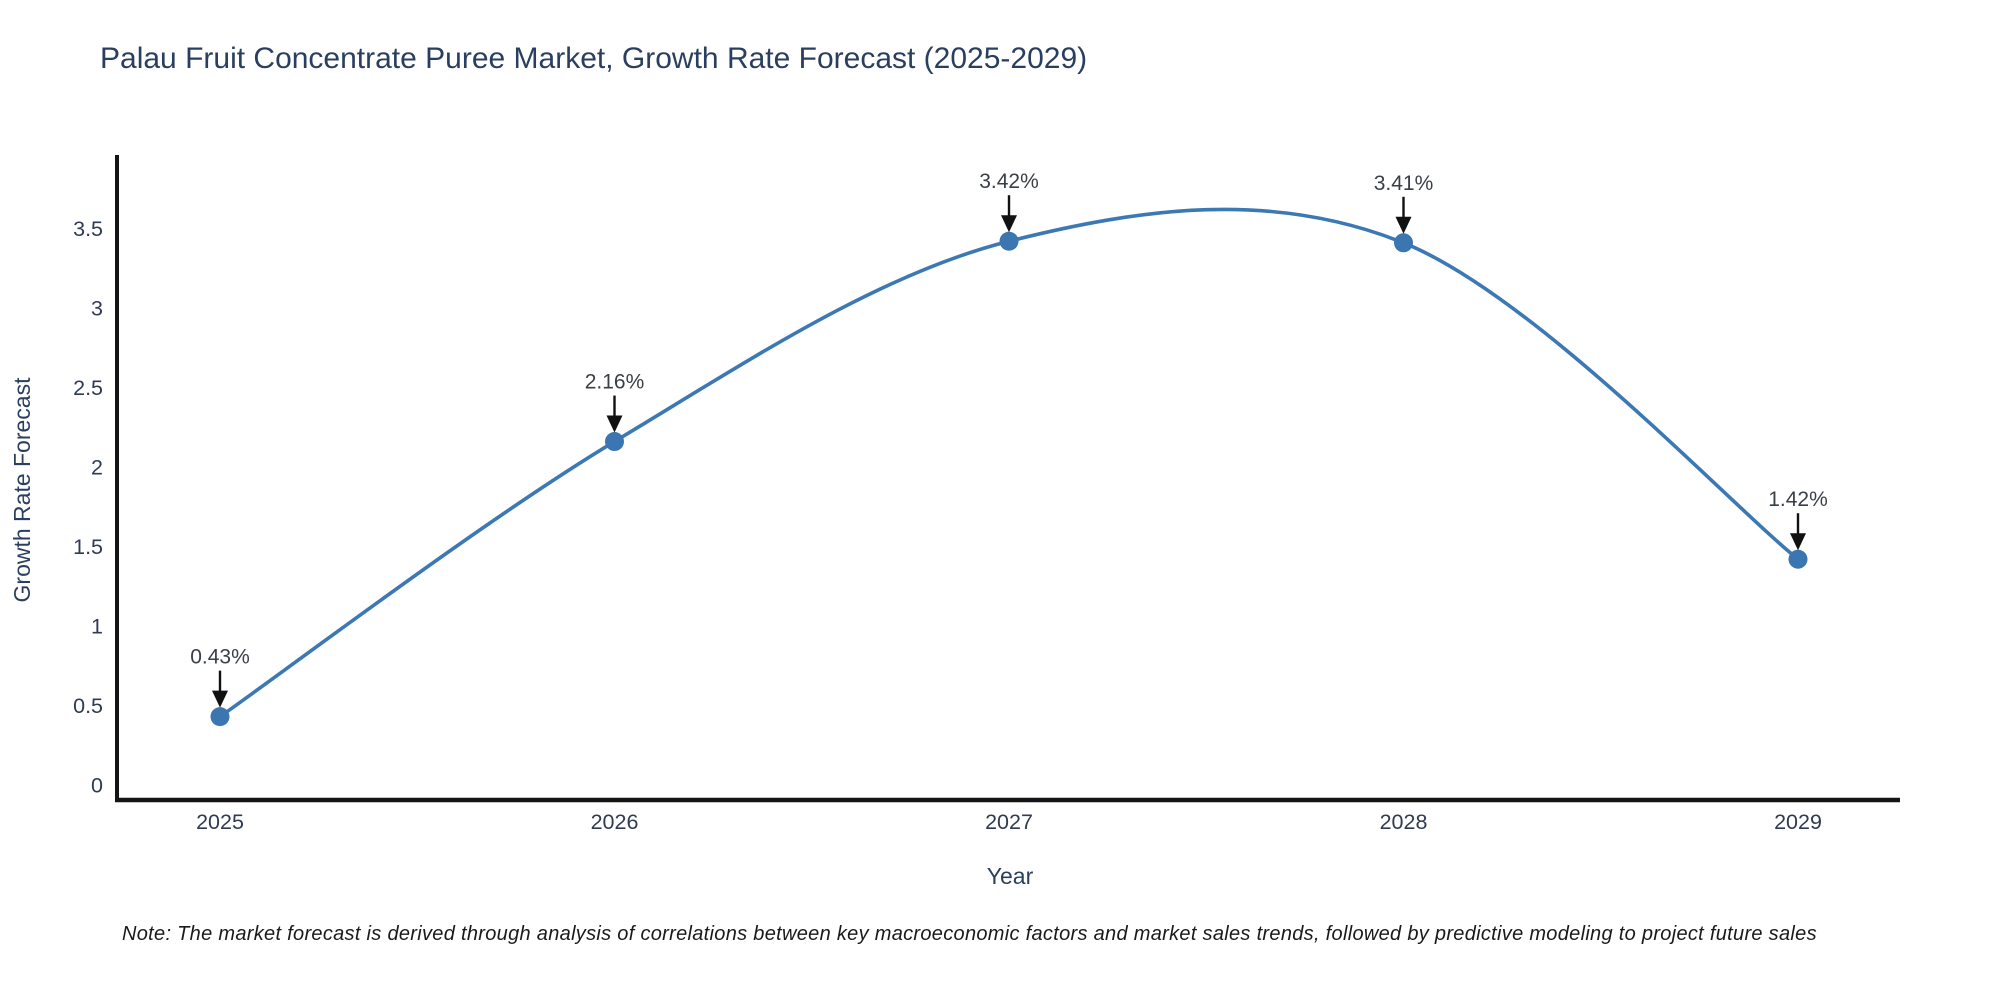 The width and height of the screenshot is (2000, 1000). What do you see at coordinates (615, 382) in the screenshot?
I see `point-annotation-label: 2.16%` at bounding box center [615, 382].